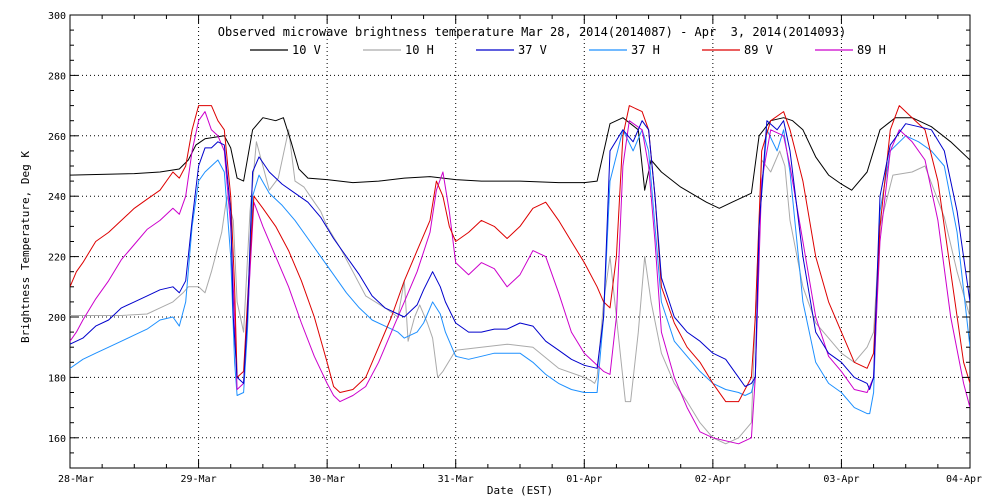 The height and width of the screenshot is (500, 1000). What do you see at coordinates (584, 479) in the screenshot?
I see `x-tick-label: 01-Apr` at bounding box center [584, 479].